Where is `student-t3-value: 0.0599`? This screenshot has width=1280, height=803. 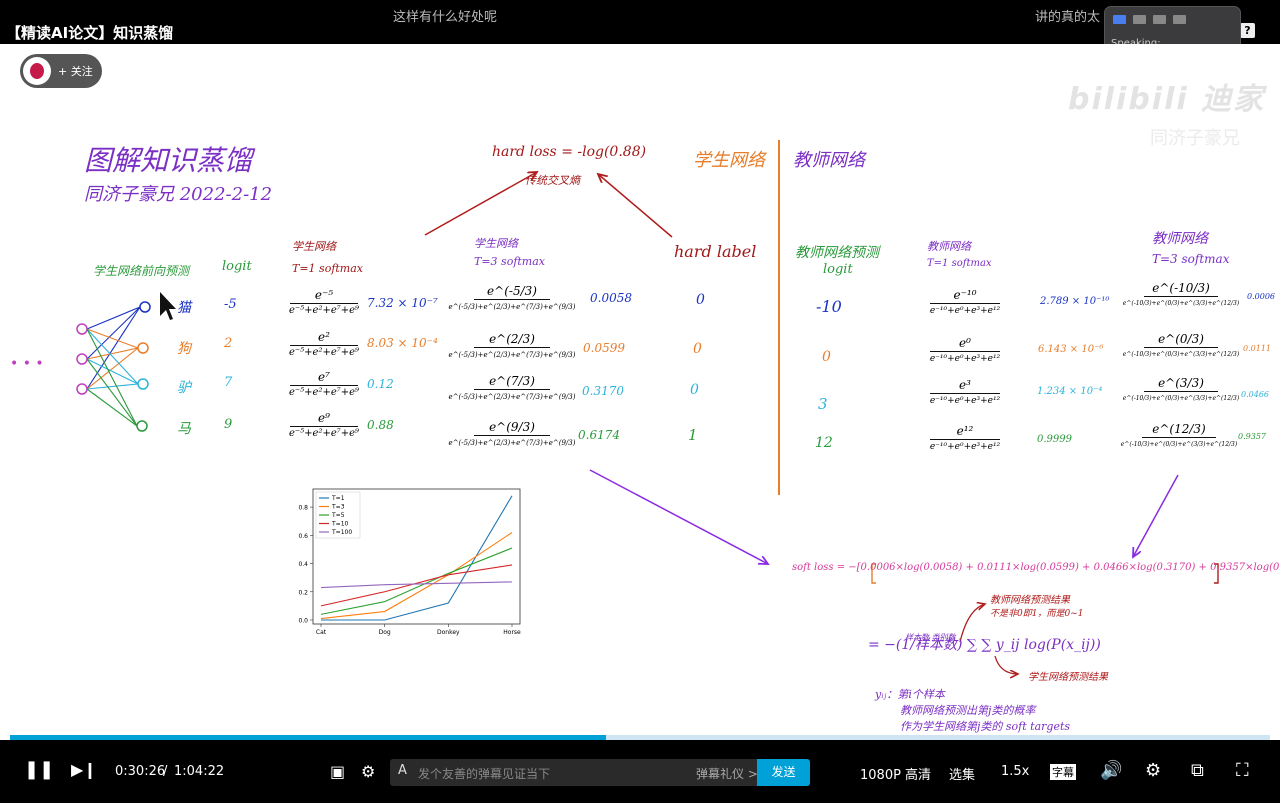 student-t3-value: 0.0599 is located at coordinates (604, 348).